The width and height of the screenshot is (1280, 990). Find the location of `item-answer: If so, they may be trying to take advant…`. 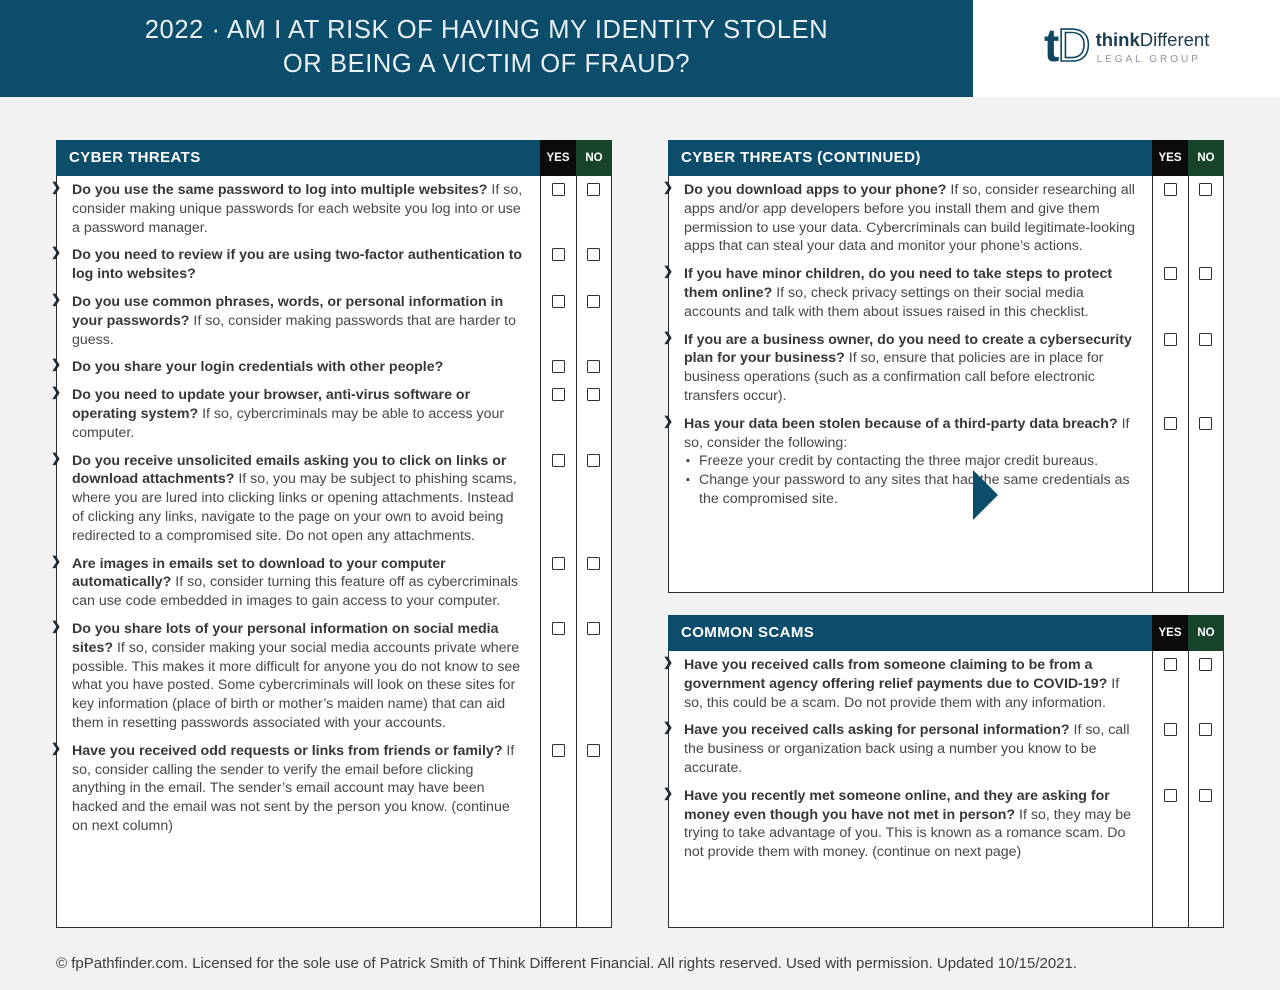

item-answer: If so, they may be trying to take advant… is located at coordinates (908, 833).